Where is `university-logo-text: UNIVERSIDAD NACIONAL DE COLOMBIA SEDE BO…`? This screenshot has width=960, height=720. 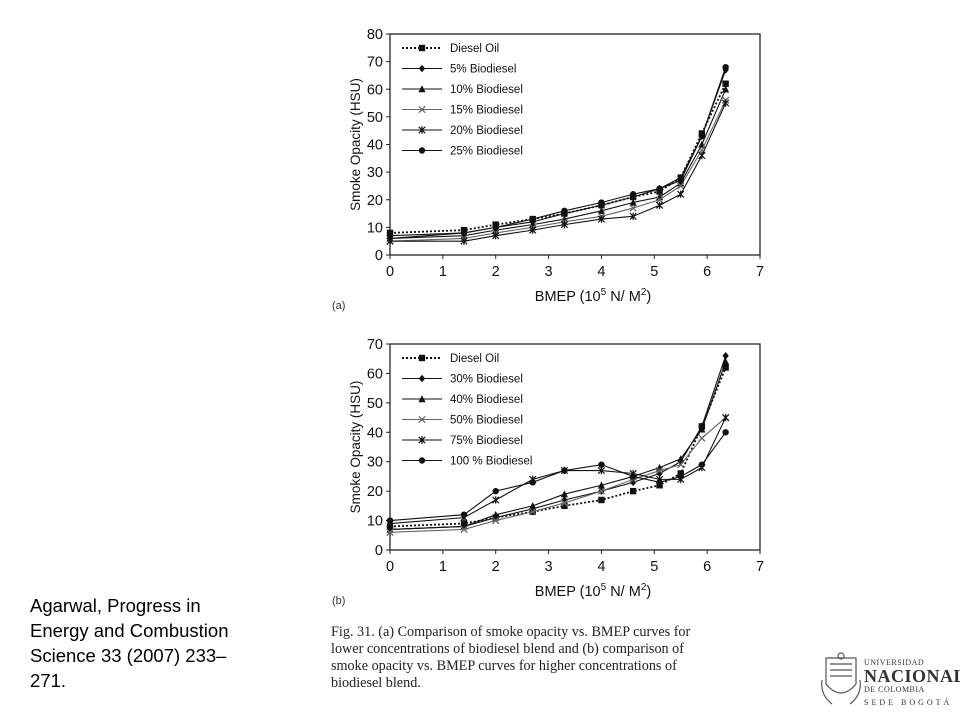
university-logo-text: UNIVERSIDAD NACIONAL DE COLOMBIA SEDE BO… is located at coordinates (912, 682).